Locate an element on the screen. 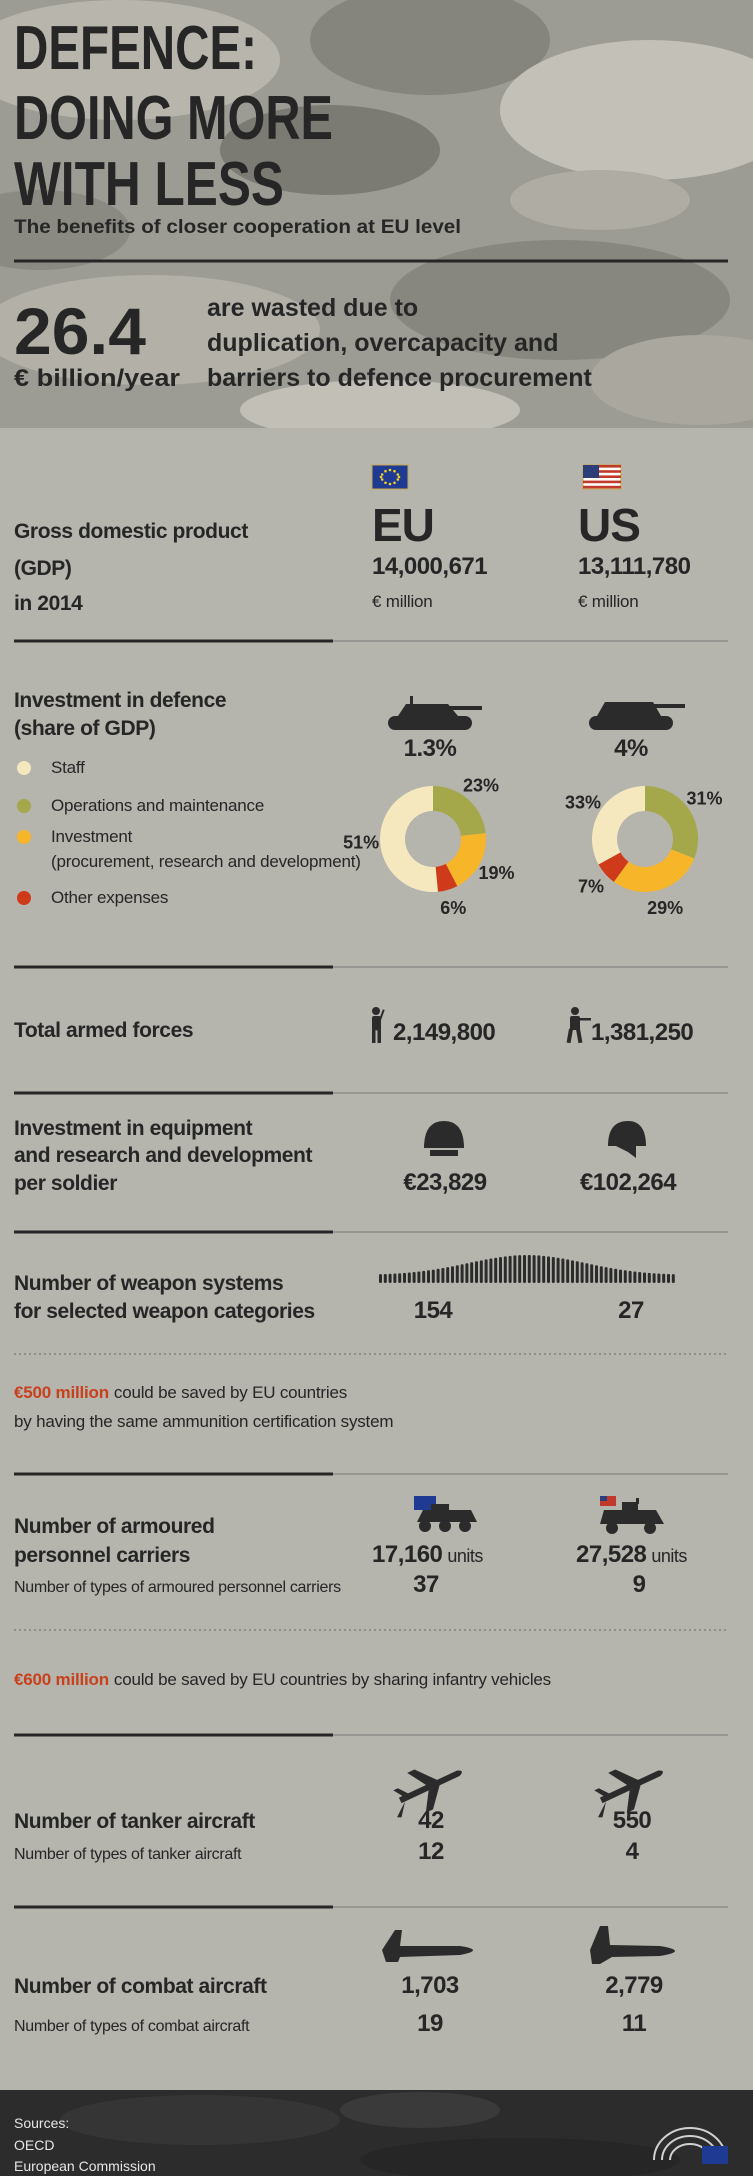 Image resolution: width=753 pixels, height=2176 pixels. aircraft-value: 550 is located at coordinates (632, 1820).